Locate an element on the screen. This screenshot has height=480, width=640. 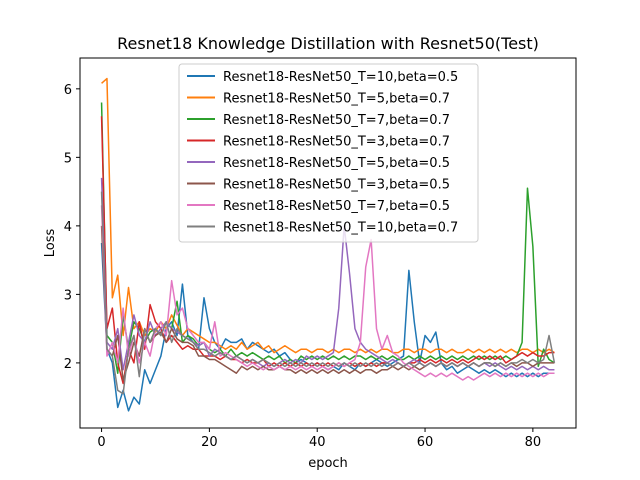
y-tick-label: 2 is located at coordinates (68, 364).